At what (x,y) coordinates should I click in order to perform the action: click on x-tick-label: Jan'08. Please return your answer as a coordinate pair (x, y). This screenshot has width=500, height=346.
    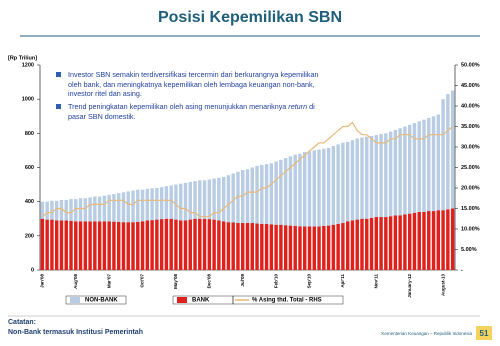
    Looking at the image, I should click on (42, 281).